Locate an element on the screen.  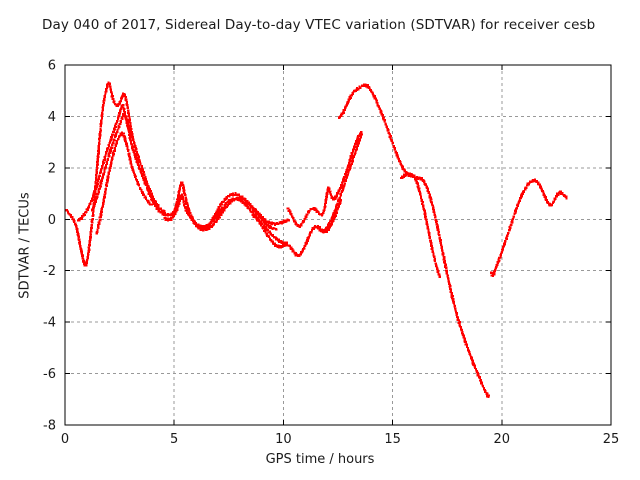
x-tick-label: 15 is located at coordinates (392, 439).